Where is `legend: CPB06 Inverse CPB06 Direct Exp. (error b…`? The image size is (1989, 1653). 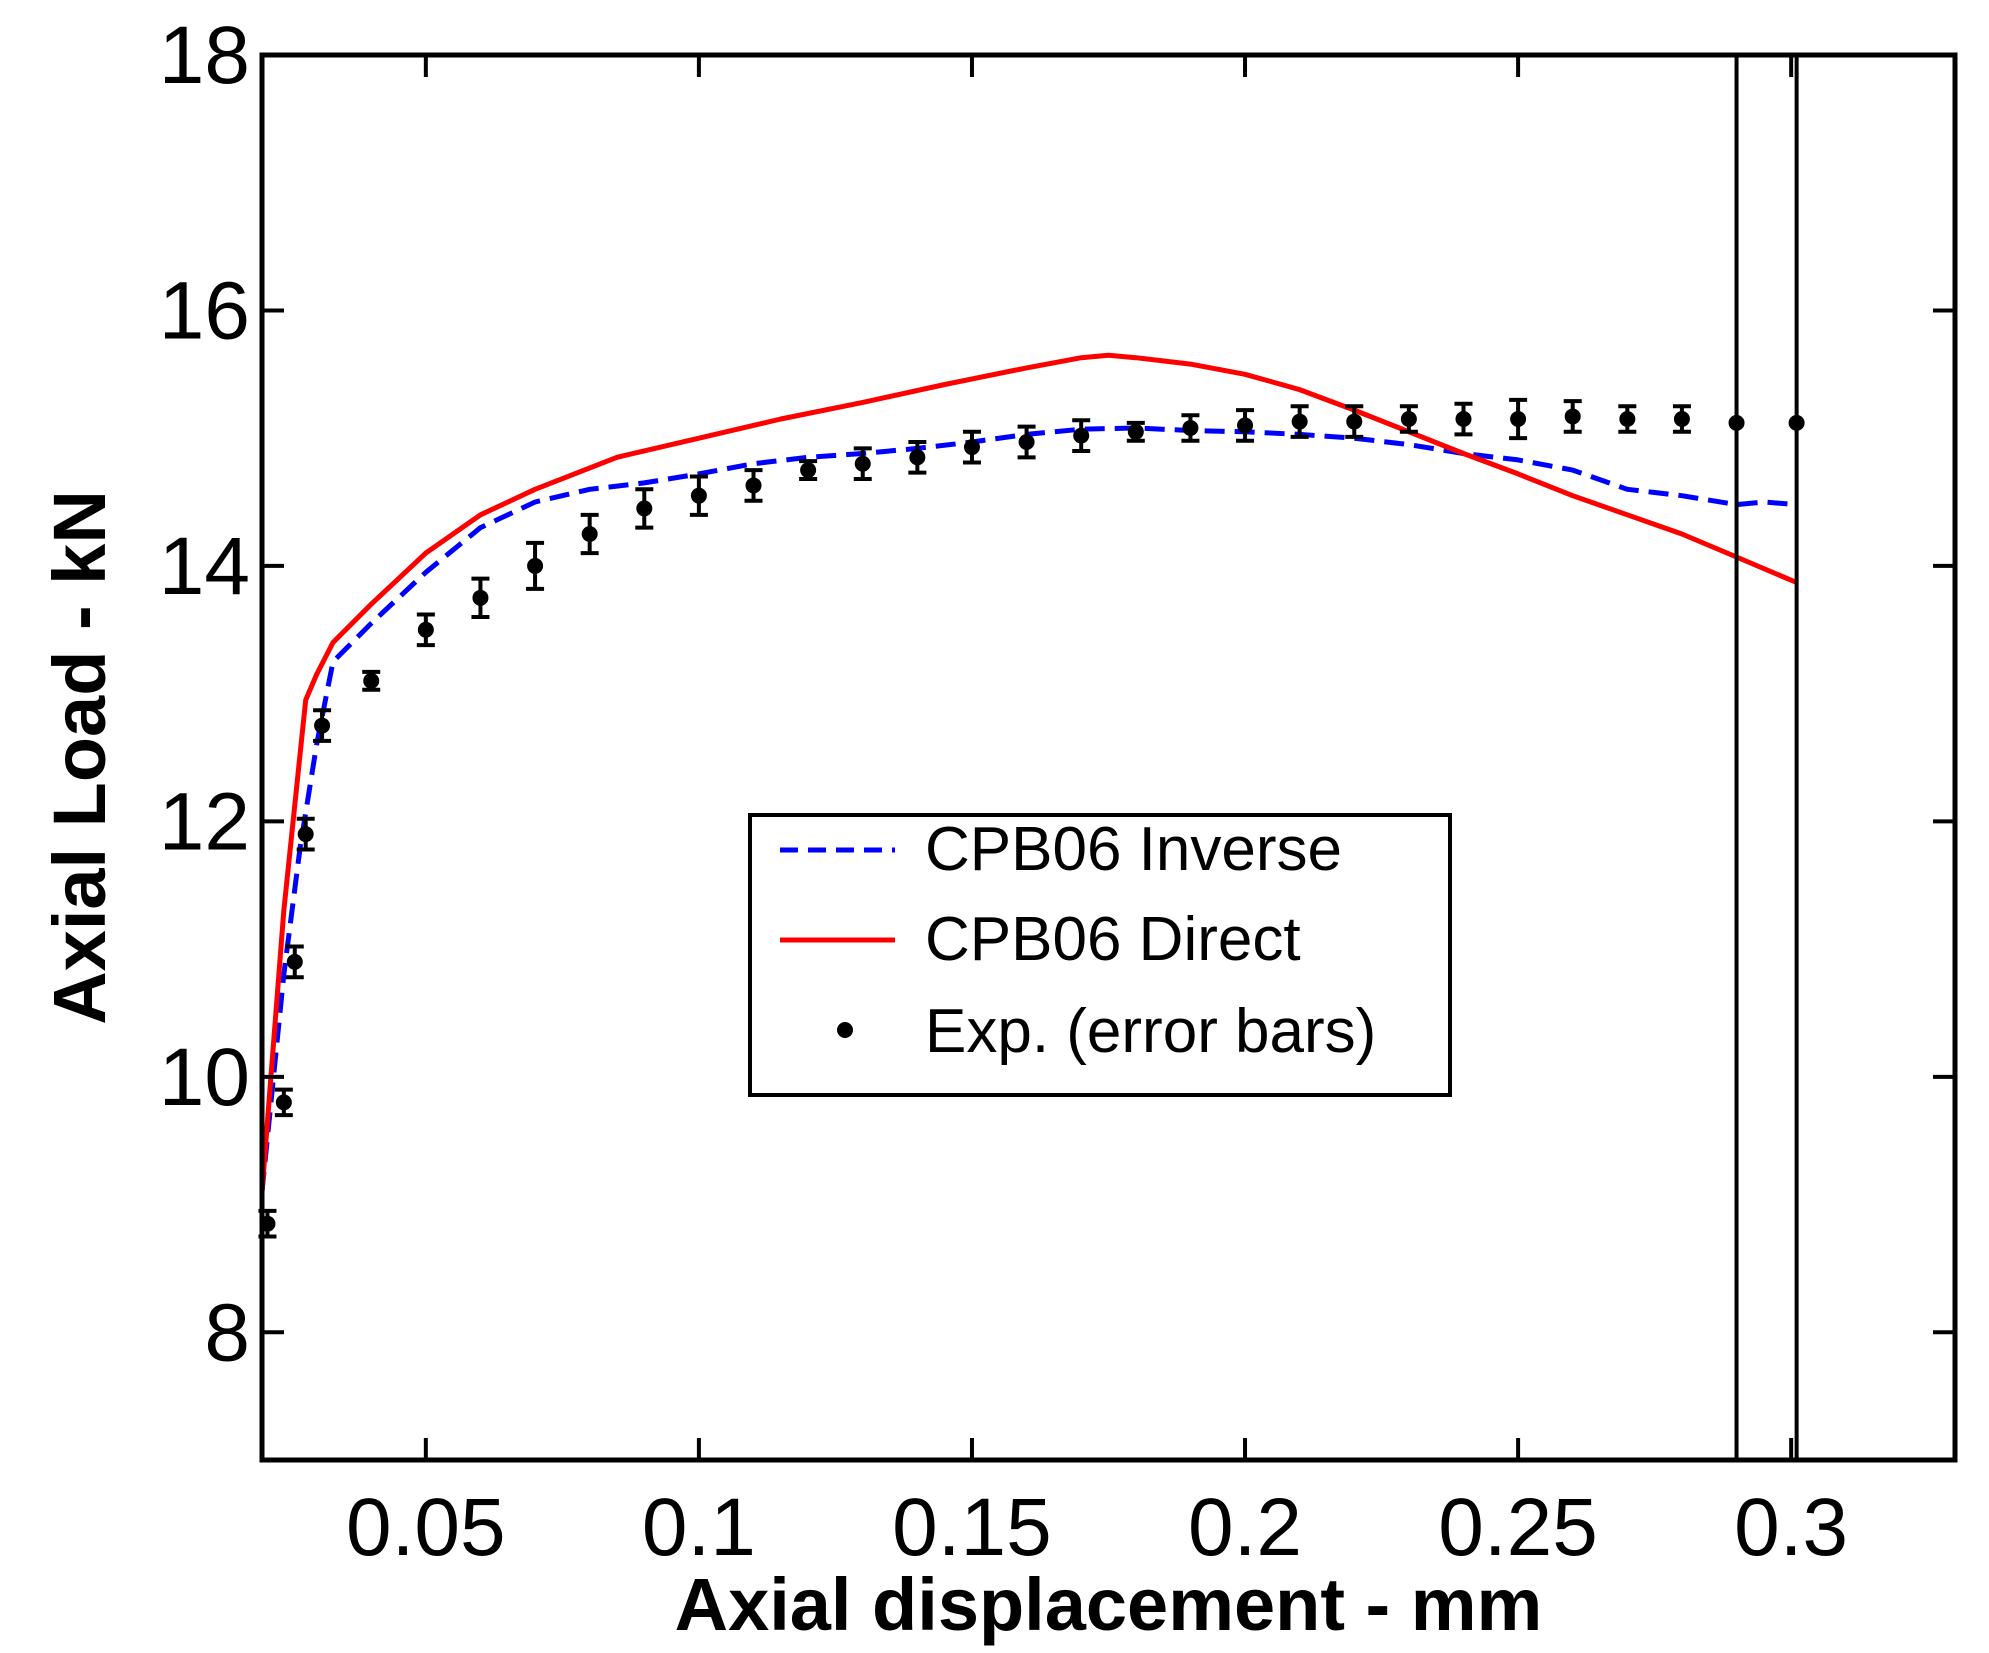 legend: CPB06 Inverse CPB06 Direct Exp. (error b… is located at coordinates (1100, 955).